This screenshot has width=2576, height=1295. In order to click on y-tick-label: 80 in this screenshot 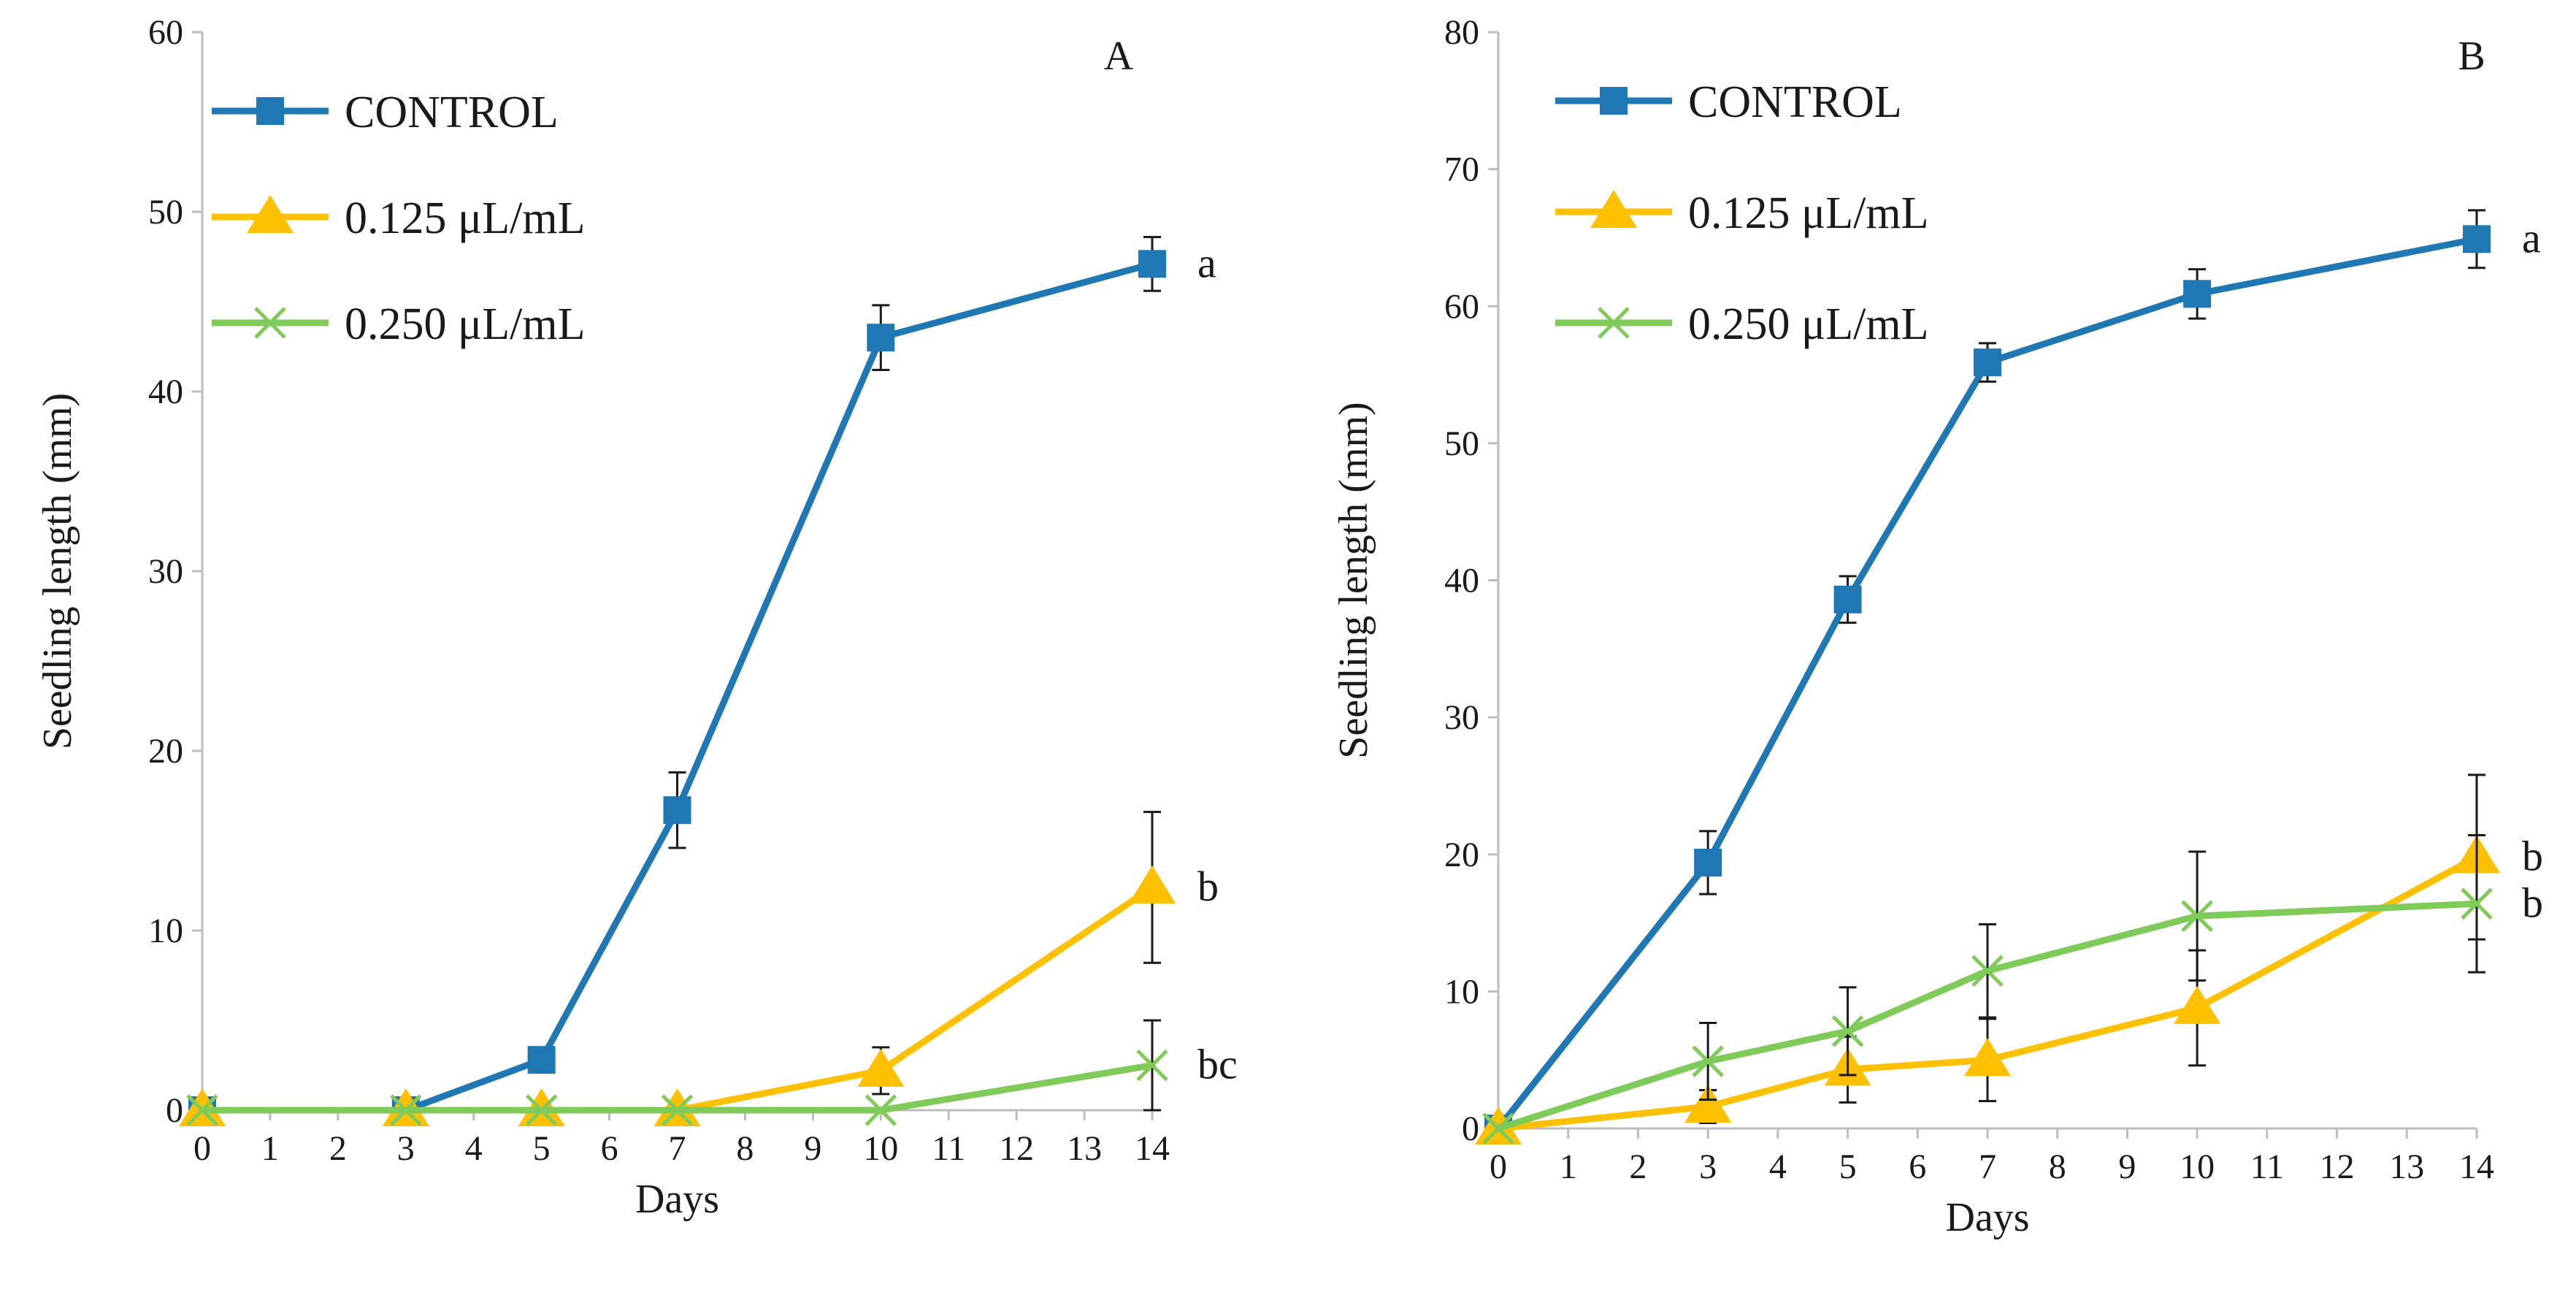, I will do `click(1461, 32)`.